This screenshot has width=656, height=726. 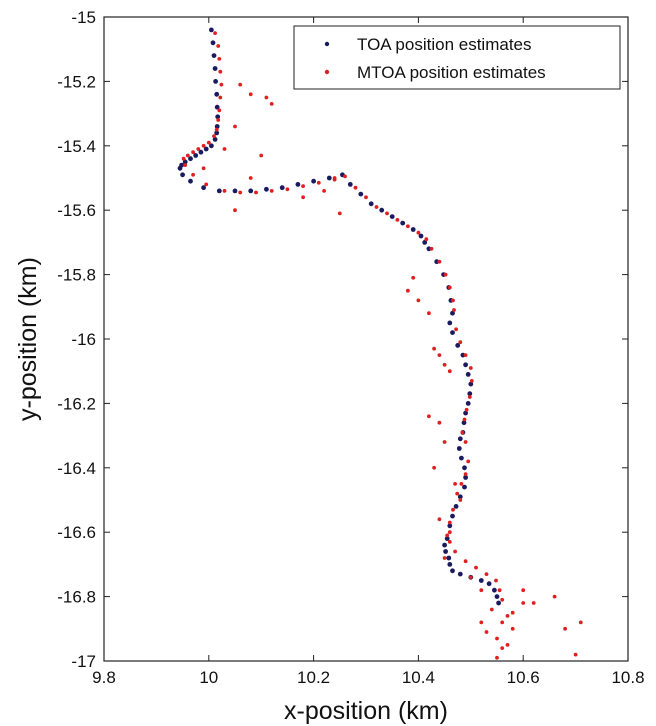 What do you see at coordinates (76, 403) in the screenshot?
I see `y-tick-label: -16.2` at bounding box center [76, 403].